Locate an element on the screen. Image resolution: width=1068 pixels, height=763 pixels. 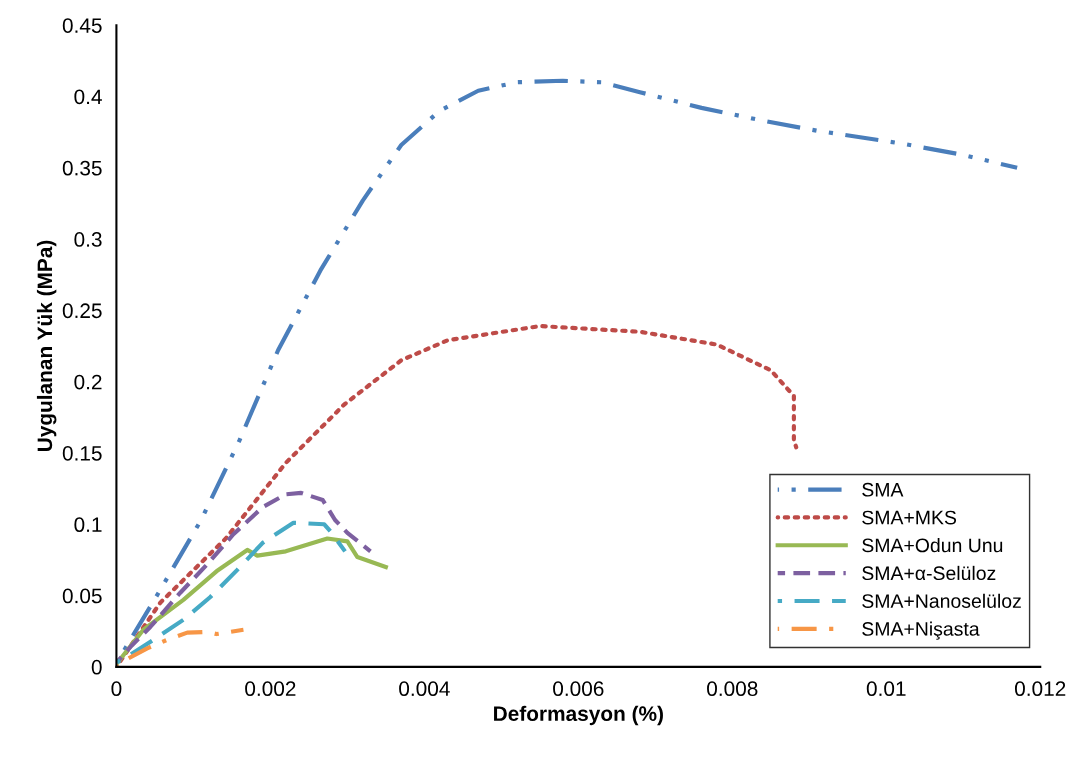
legend-label: SMA+Nişasta is located at coordinates (921, 630).